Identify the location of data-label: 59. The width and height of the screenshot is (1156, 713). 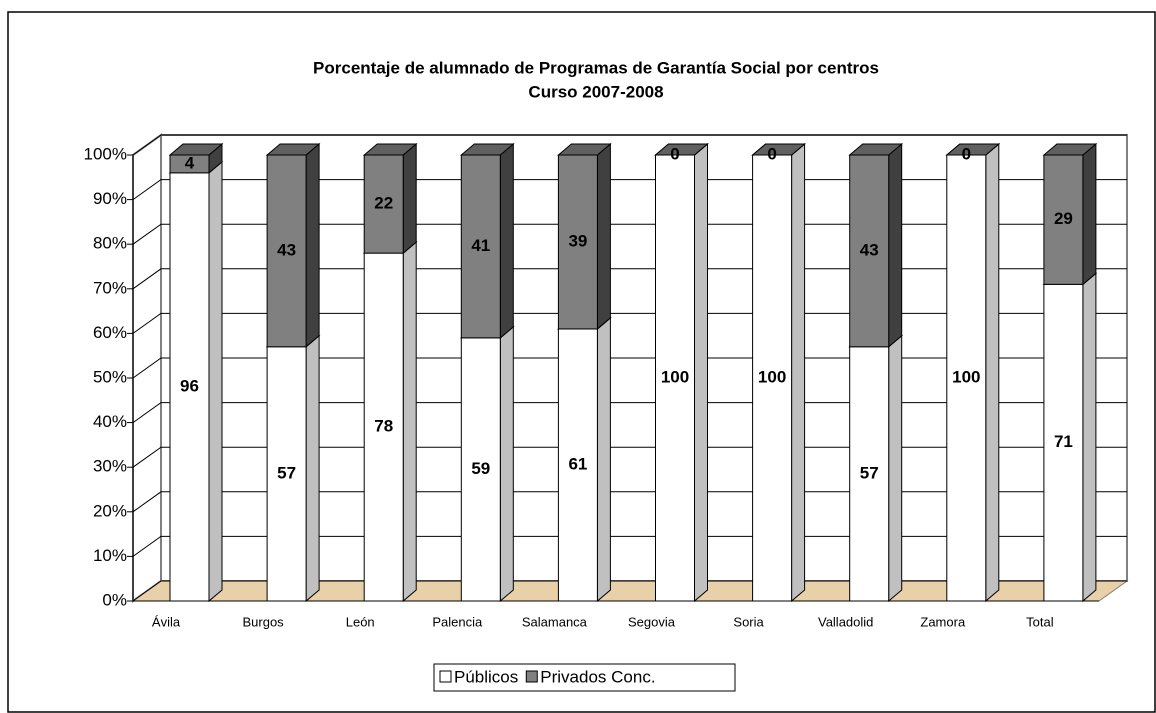
(480, 468).